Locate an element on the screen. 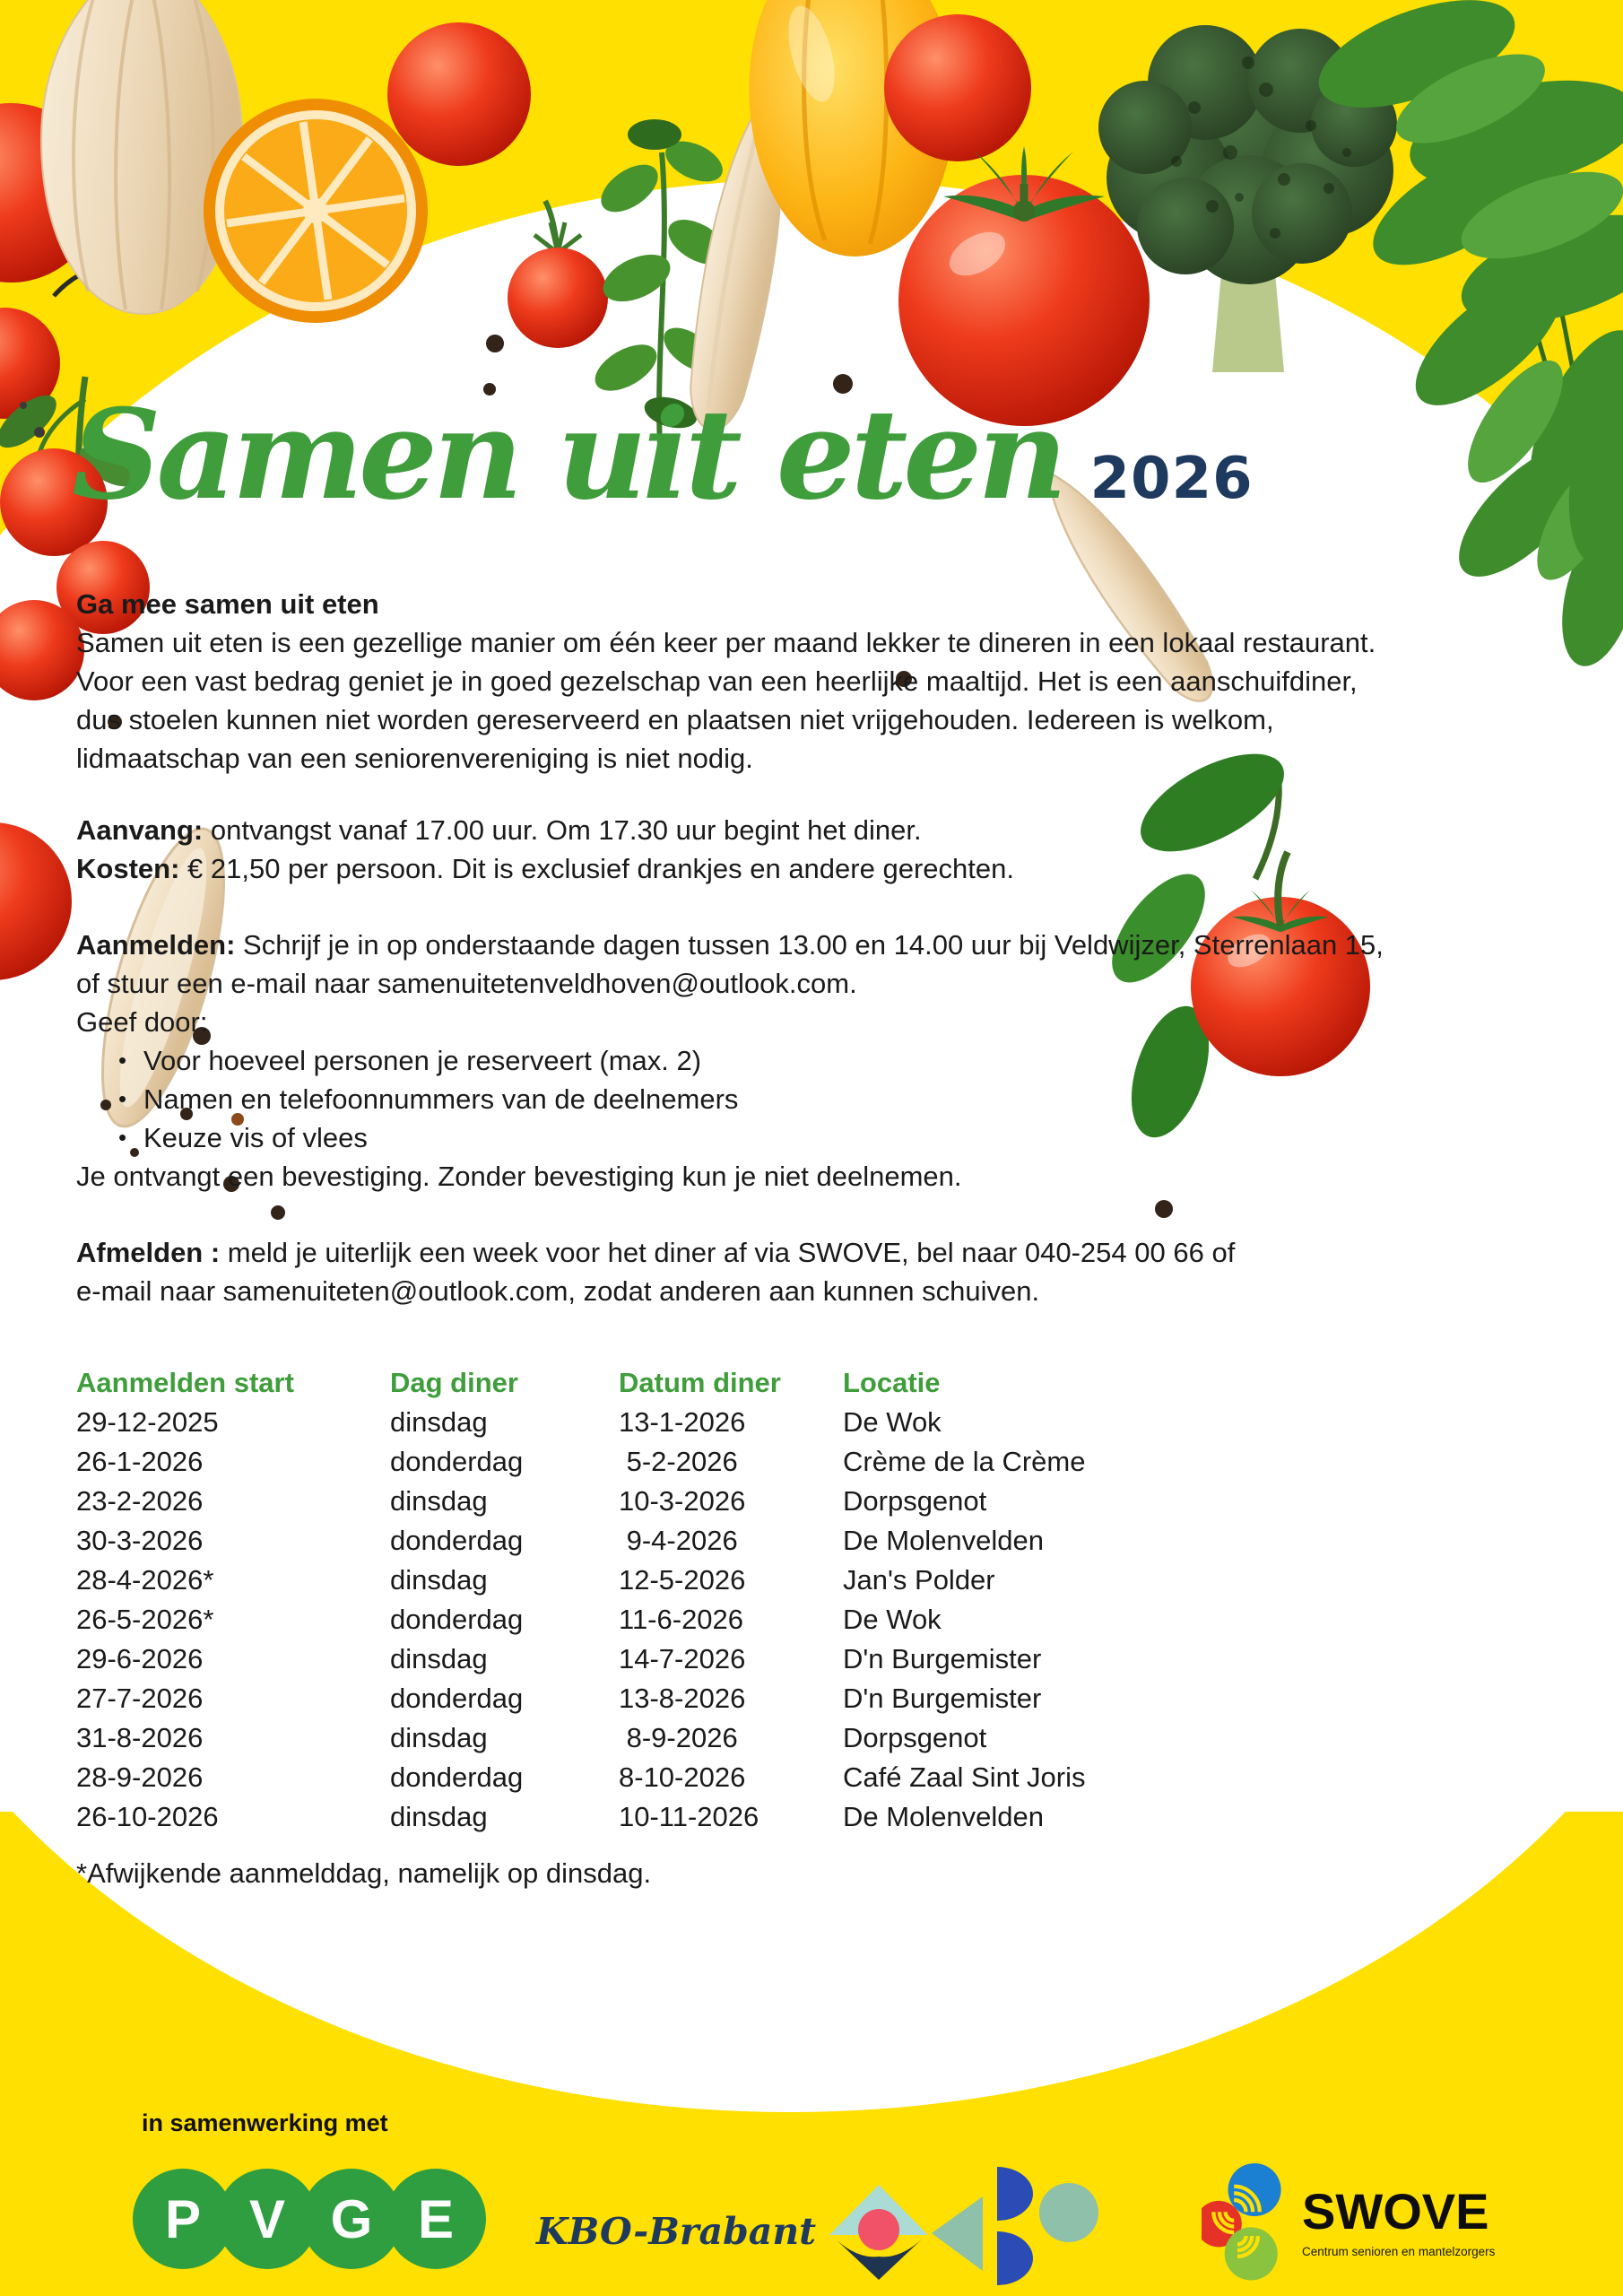  schedule-cell: Crème de la Crème is located at coordinates (964, 1461).